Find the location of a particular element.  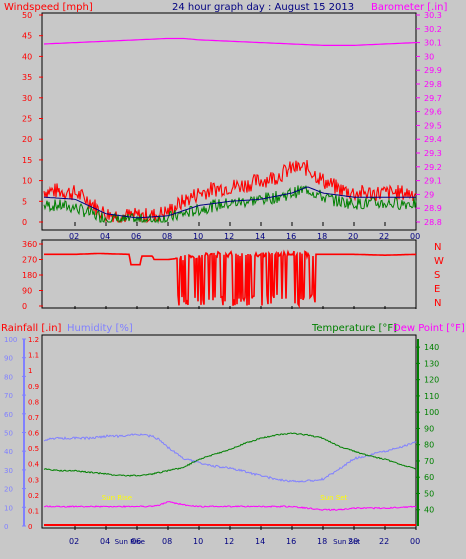

wind-tick-label: 0 is located at coordinates (24, 222).